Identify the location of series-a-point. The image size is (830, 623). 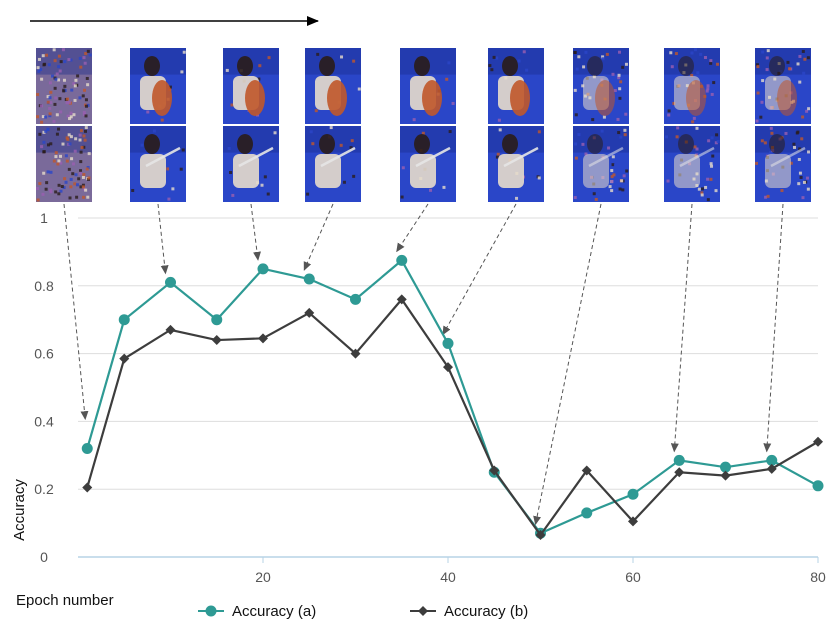
(587, 513).